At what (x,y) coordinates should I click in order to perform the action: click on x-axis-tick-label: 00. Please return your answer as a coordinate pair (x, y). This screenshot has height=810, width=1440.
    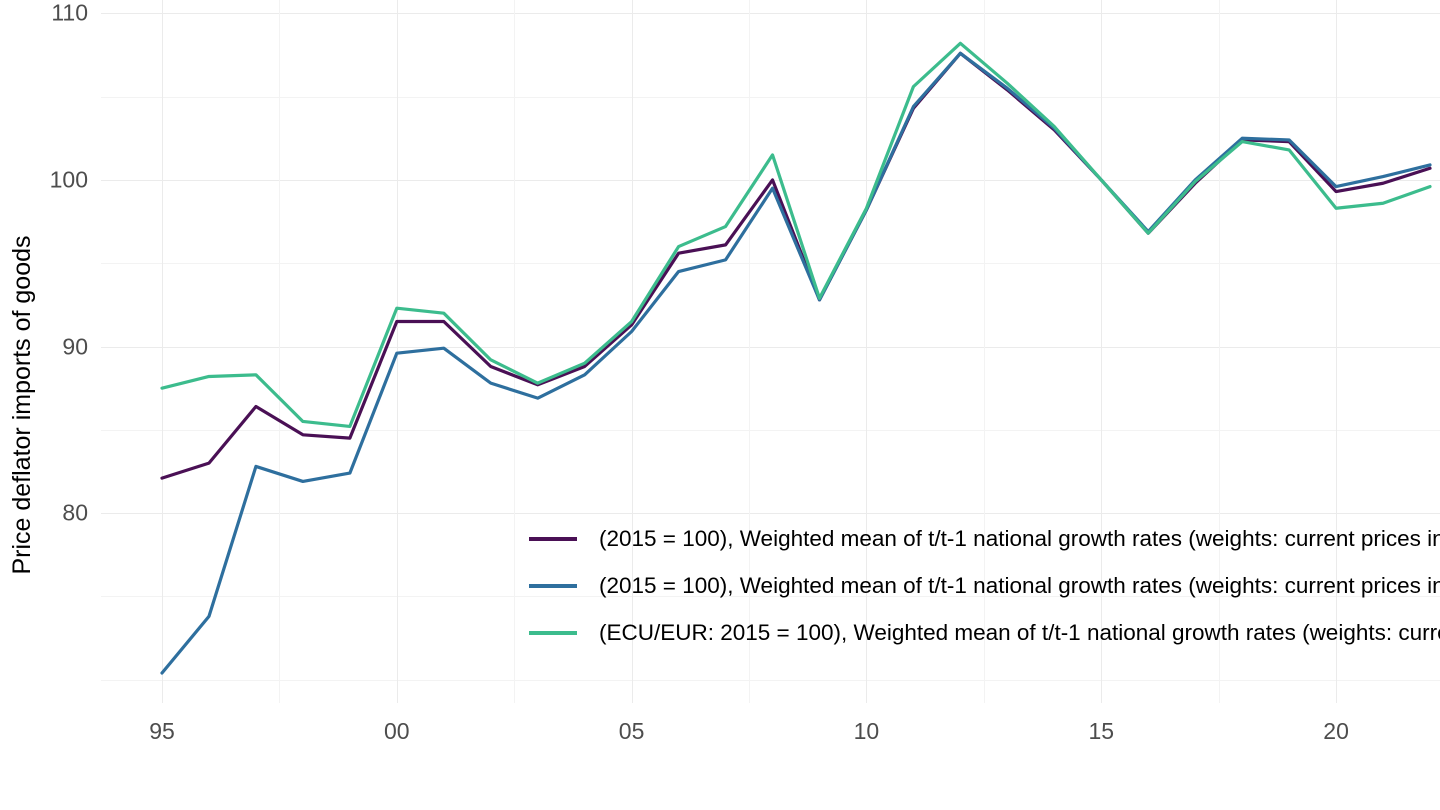
    Looking at the image, I should click on (397, 731).